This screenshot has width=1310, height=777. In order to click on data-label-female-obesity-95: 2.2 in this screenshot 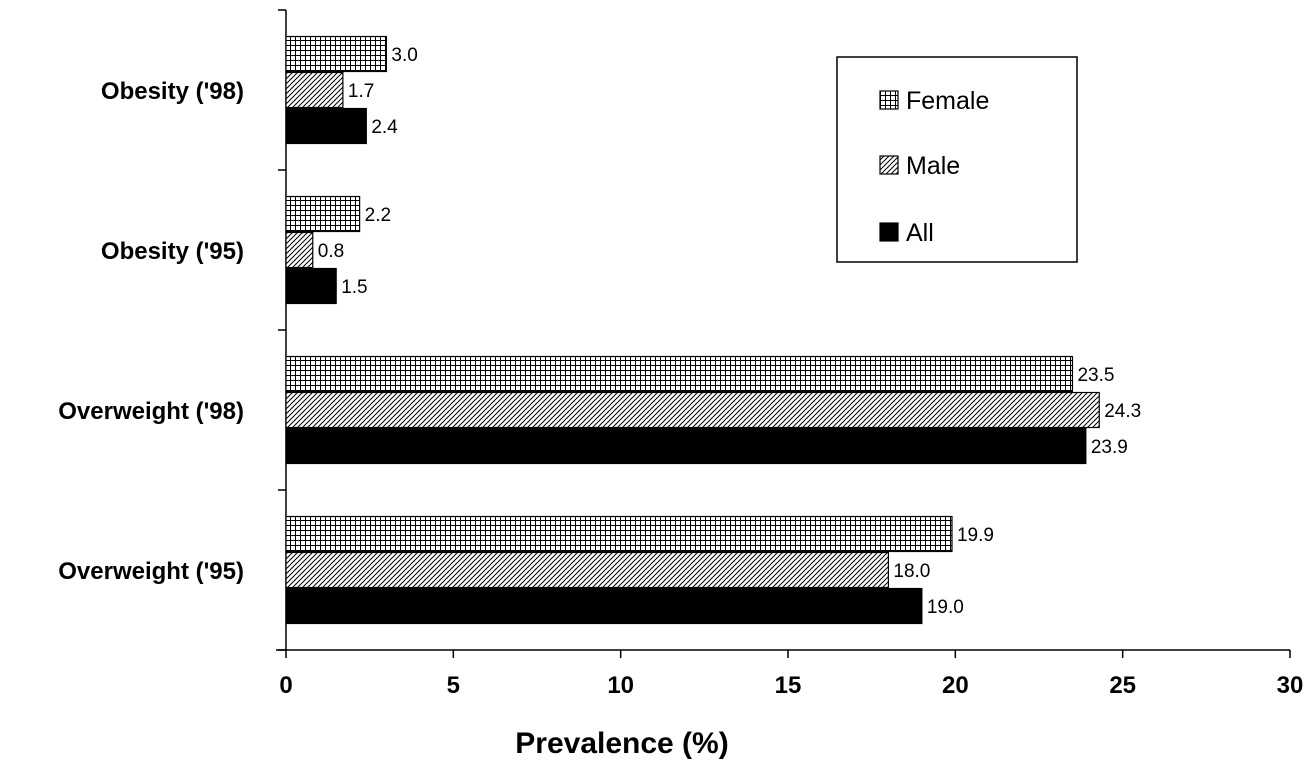, I will do `click(378, 215)`.